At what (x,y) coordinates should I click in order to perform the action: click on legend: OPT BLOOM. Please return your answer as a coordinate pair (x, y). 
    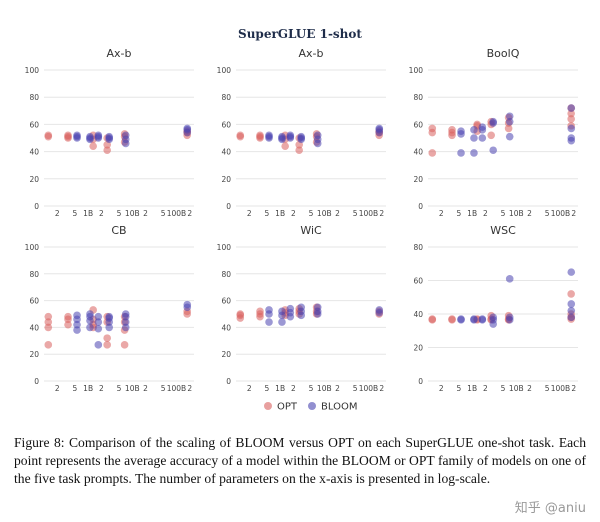
    Looking at the image, I should click on (310, 407).